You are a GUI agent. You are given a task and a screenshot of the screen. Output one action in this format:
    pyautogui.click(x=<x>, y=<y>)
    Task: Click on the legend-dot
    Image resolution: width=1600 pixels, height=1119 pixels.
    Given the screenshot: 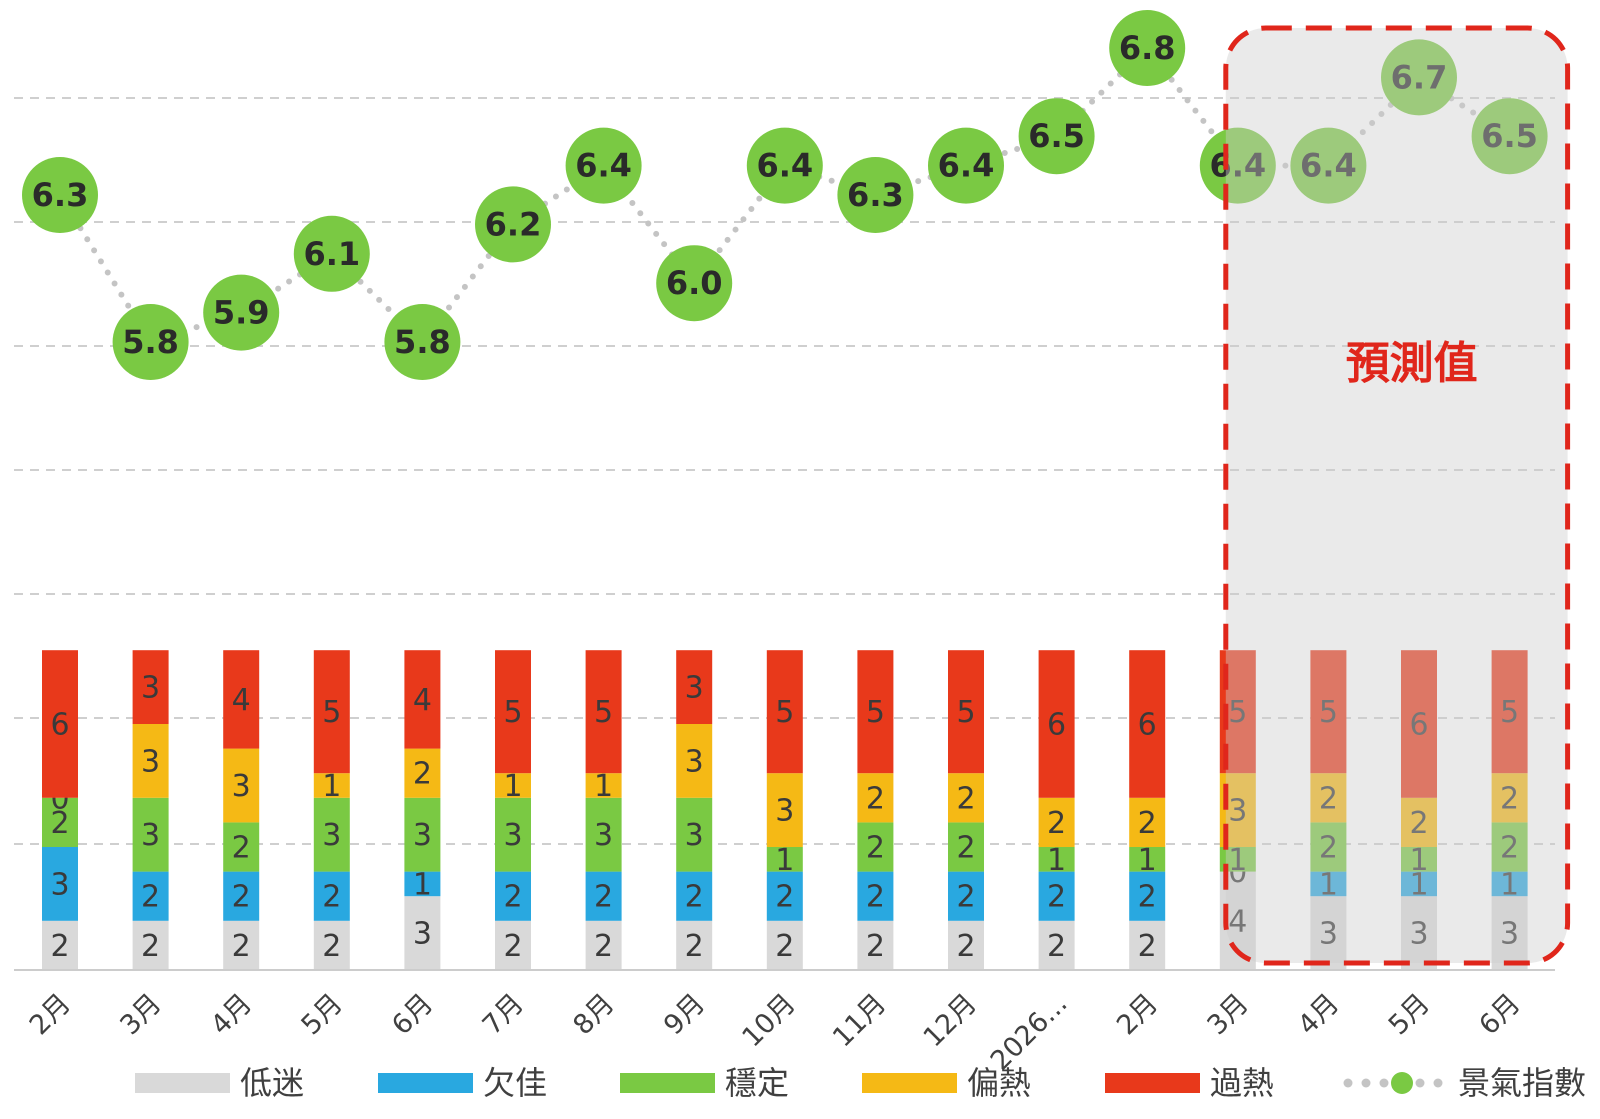 What is the action you would take?
    pyautogui.click(x=1366, y=1083)
    